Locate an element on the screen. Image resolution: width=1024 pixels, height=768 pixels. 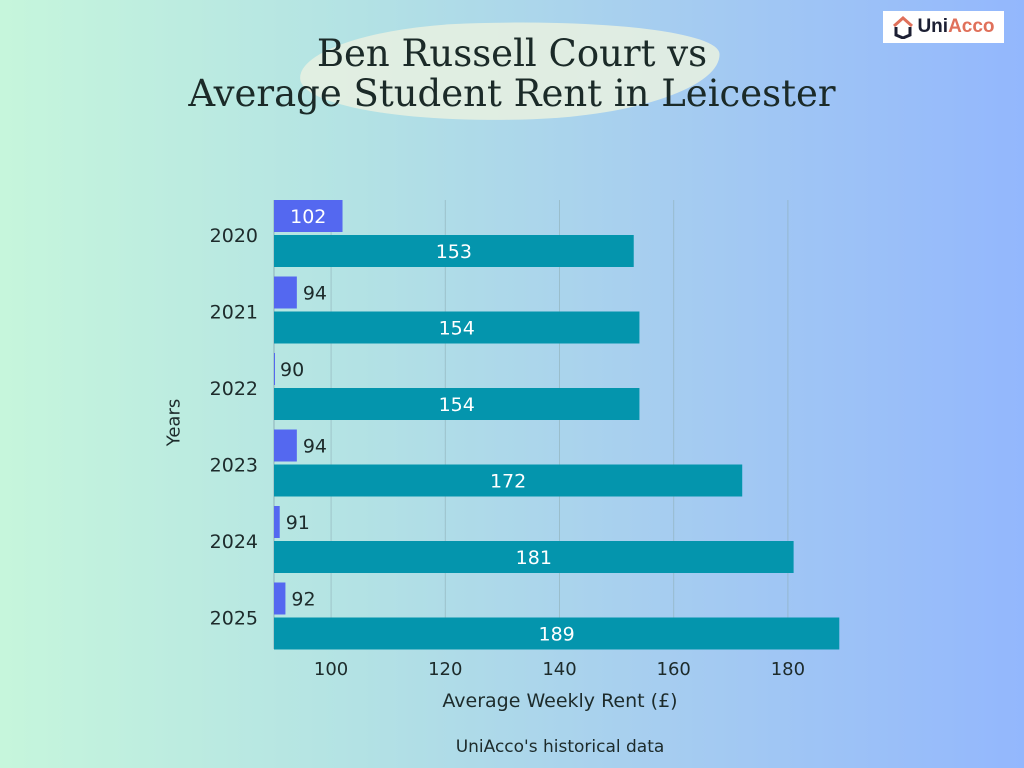
logo-text-uni: Uni is located at coordinates (933, 26).